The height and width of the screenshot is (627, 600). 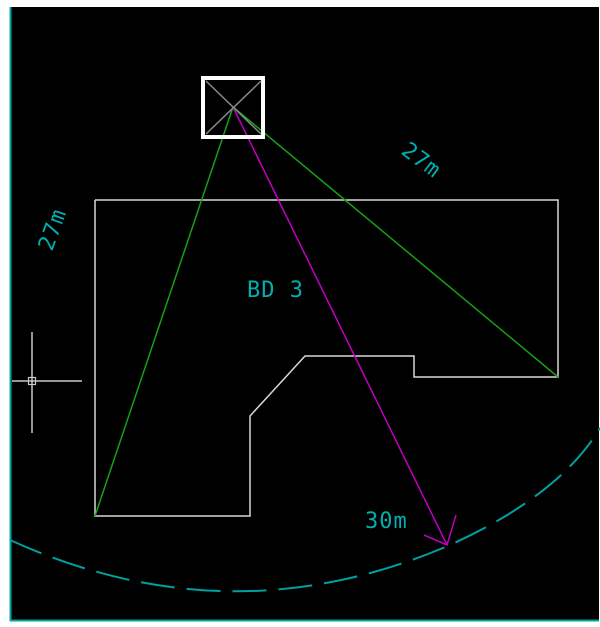 I want to click on building-label: BD 3, so click(x=275, y=290).